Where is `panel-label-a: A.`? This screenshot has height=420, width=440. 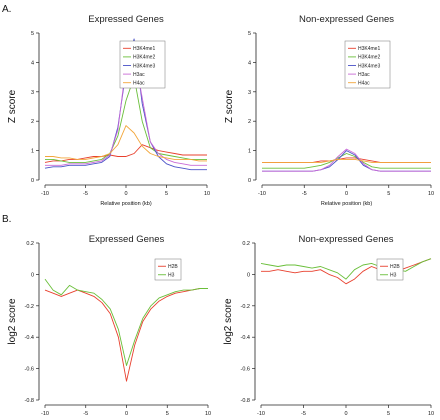 panel-label-a: A. is located at coordinates (6, 9).